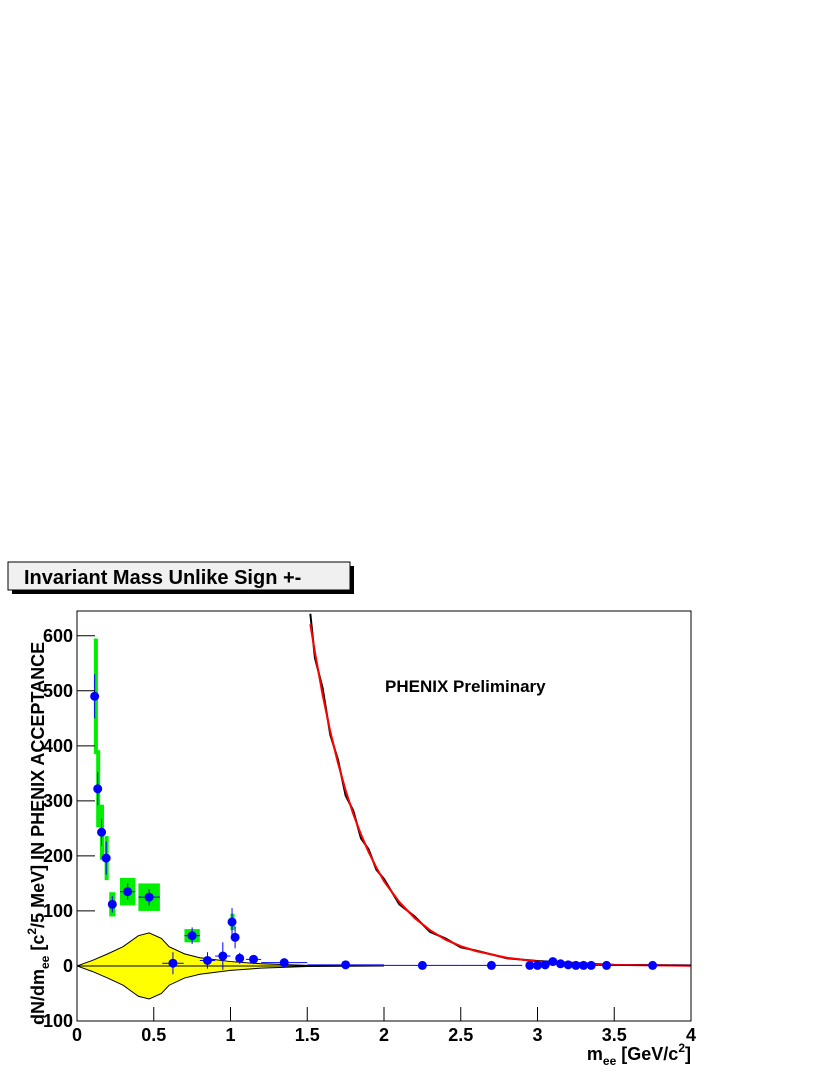 This screenshot has height=1075, width=830. Describe the element at coordinates (537, 1035) in the screenshot. I see `x-tick-label: 3` at that location.